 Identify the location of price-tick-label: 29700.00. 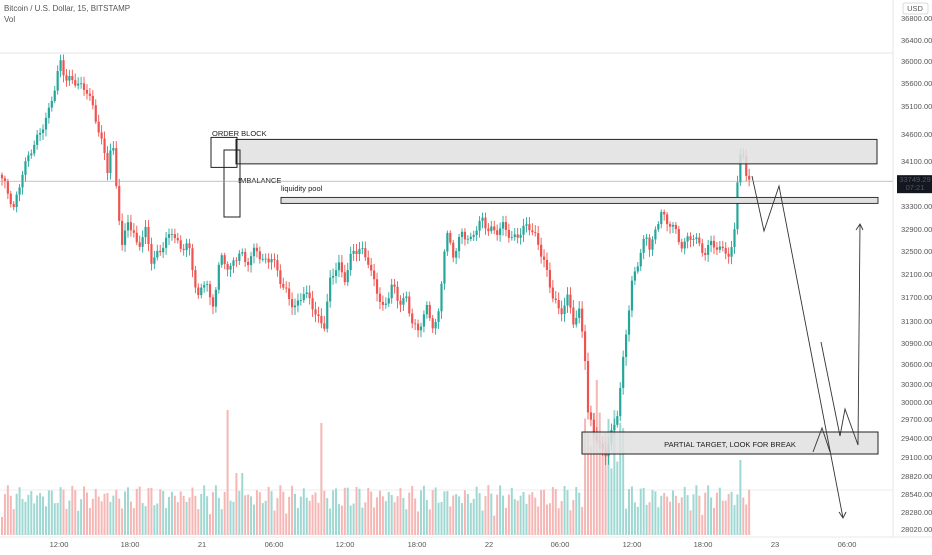
(916, 419).